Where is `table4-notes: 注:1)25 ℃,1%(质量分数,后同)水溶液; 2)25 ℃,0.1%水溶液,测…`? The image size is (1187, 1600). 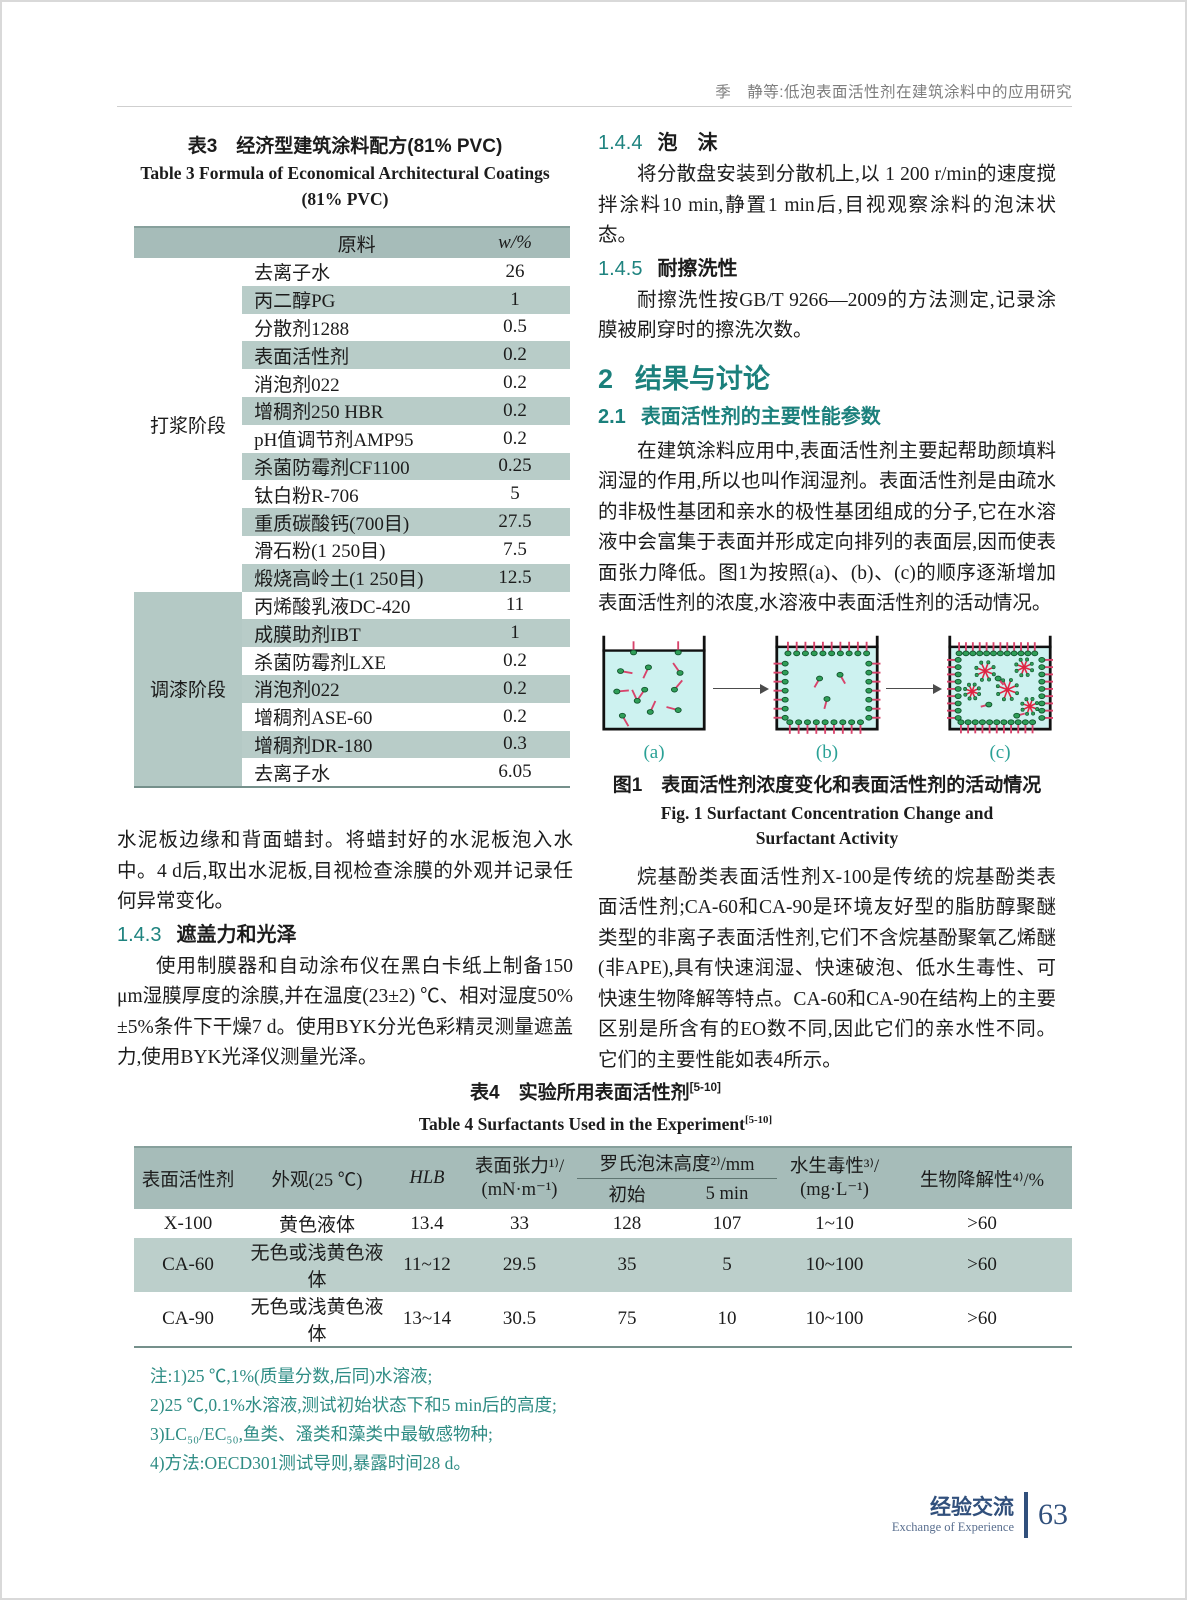 table4-notes: 注:1)25 ℃,1%(质量分数,后同)水溶液; 2)25 ℃,0.1%水溶液,测… is located at coordinates (612, 1420).